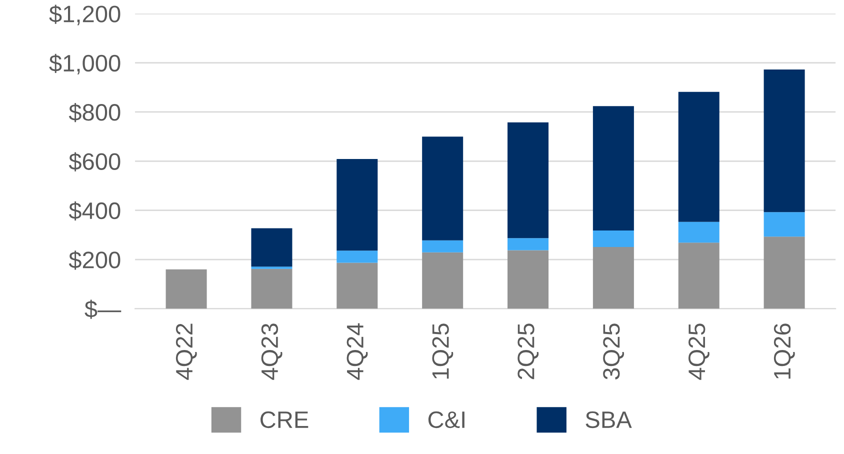 Image resolution: width=844 pixels, height=454 pixels. I want to click on legend-label: SBA, so click(609, 419).